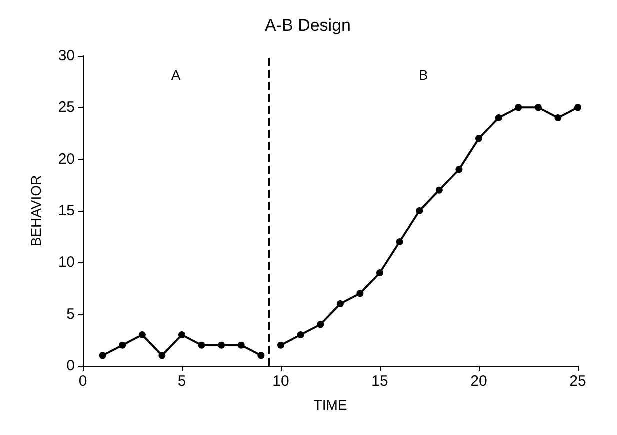 Image resolution: width=617 pixels, height=435 pixels. Describe the element at coordinates (281, 381) in the screenshot. I see `x-tick-label: 10` at that location.